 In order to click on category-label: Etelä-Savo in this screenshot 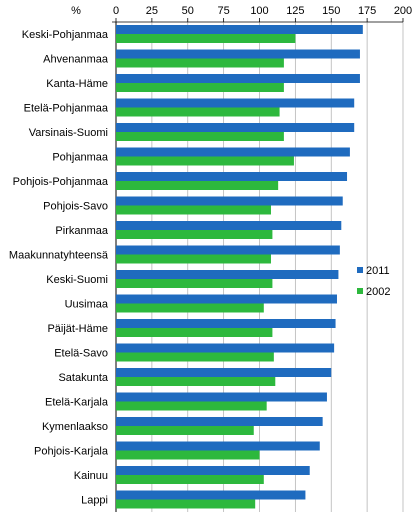, I will do `click(81, 354)`.